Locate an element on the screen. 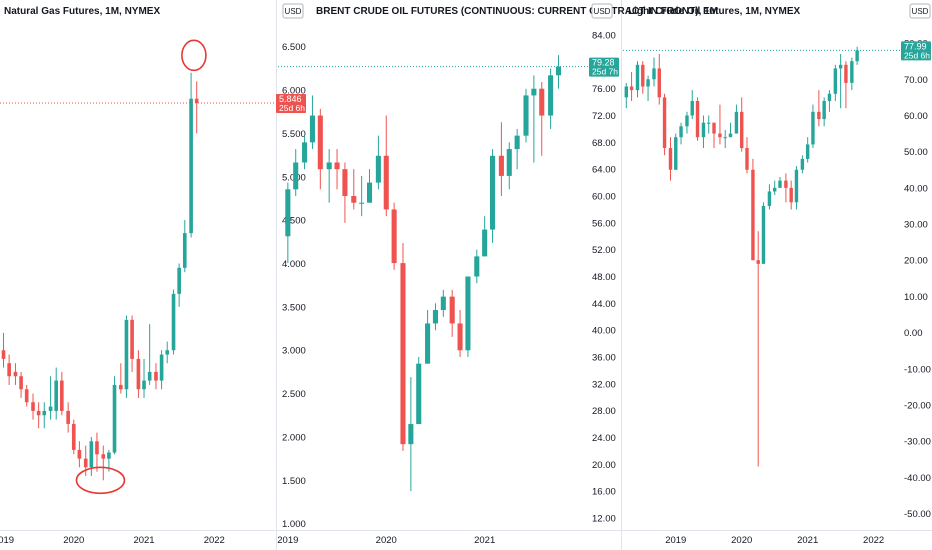 This screenshot has height=550, width=932. natural-gas-y-tick-label: 4.000 is located at coordinates (294, 264).